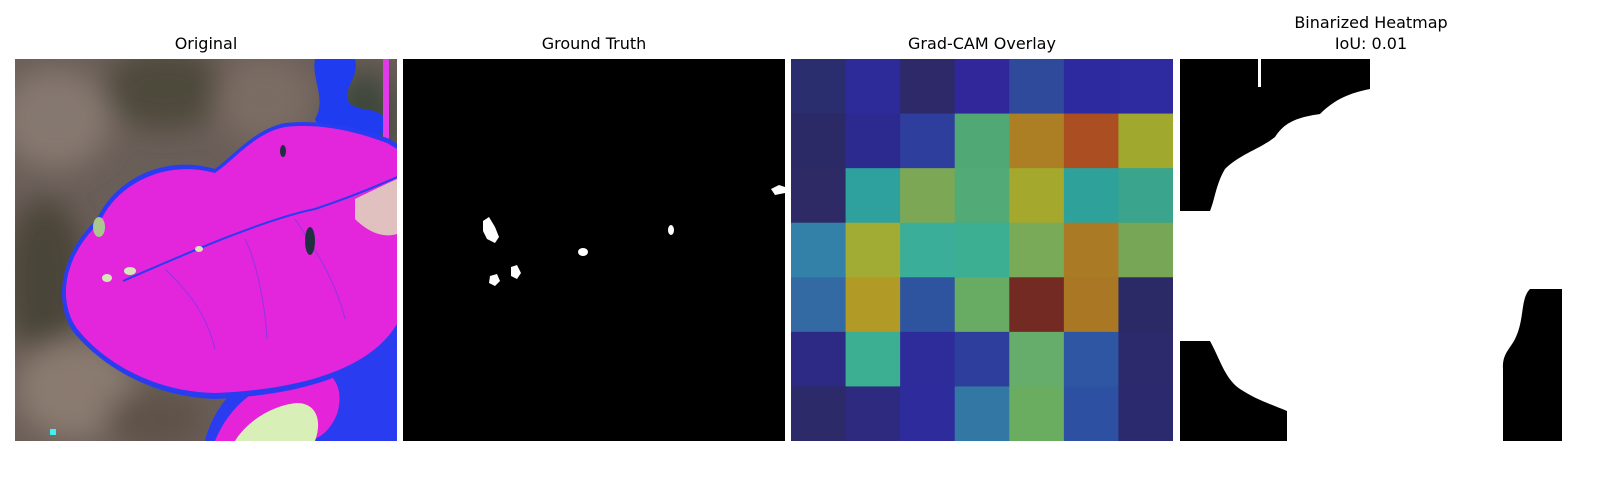  What do you see at coordinates (206, 44) in the screenshot?
I see `panel-title: Original` at bounding box center [206, 44].